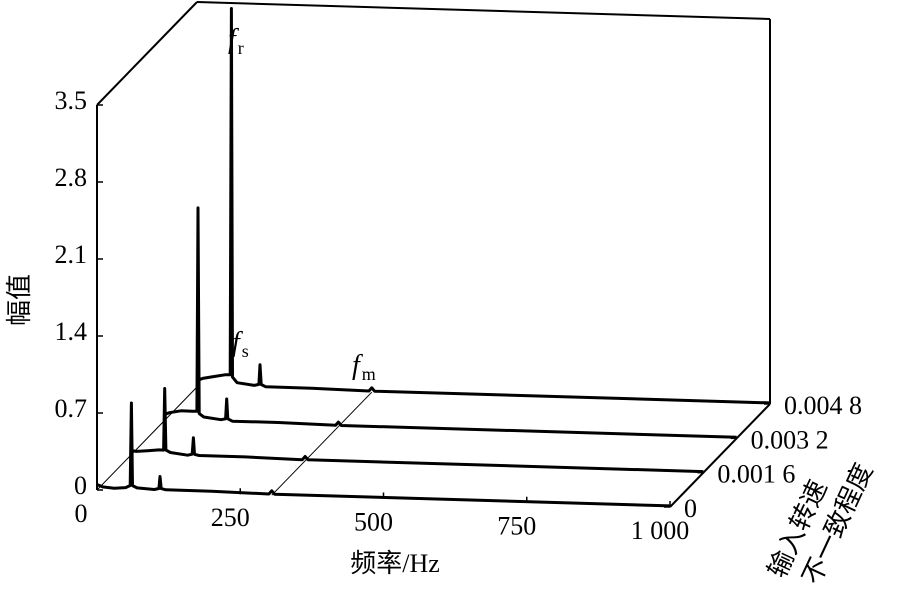  Describe the element at coordinates (80, 485) in the screenshot. I see `y-tick-label: 0` at that location.